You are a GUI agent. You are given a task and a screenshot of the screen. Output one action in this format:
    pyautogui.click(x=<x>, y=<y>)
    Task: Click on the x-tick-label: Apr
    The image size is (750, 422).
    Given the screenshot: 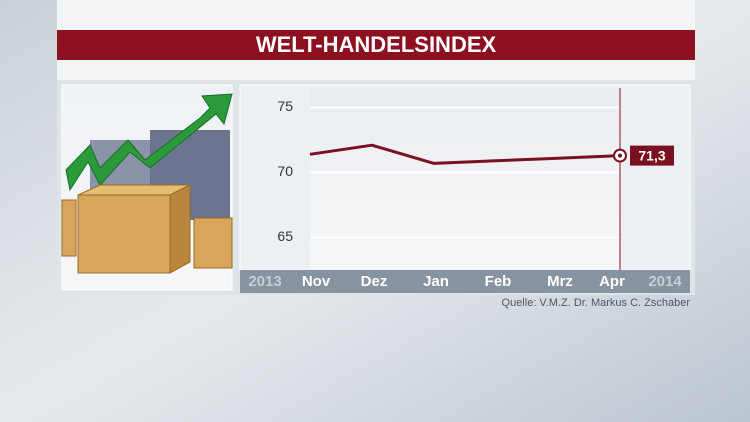 What is the action you would take?
    pyautogui.click(x=612, y=281)
    